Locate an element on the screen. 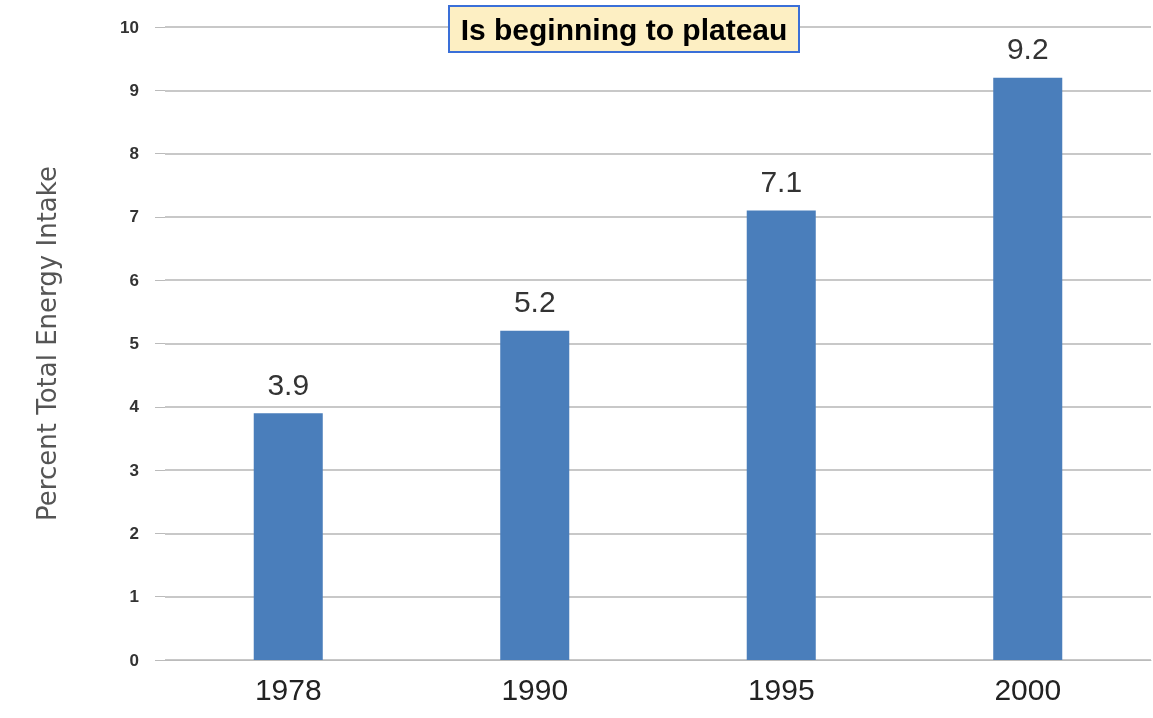 Image resolution: width=1153 pixels, height=718 pixels. x-tick-label: 1995 is located at coordinates (781, 689).